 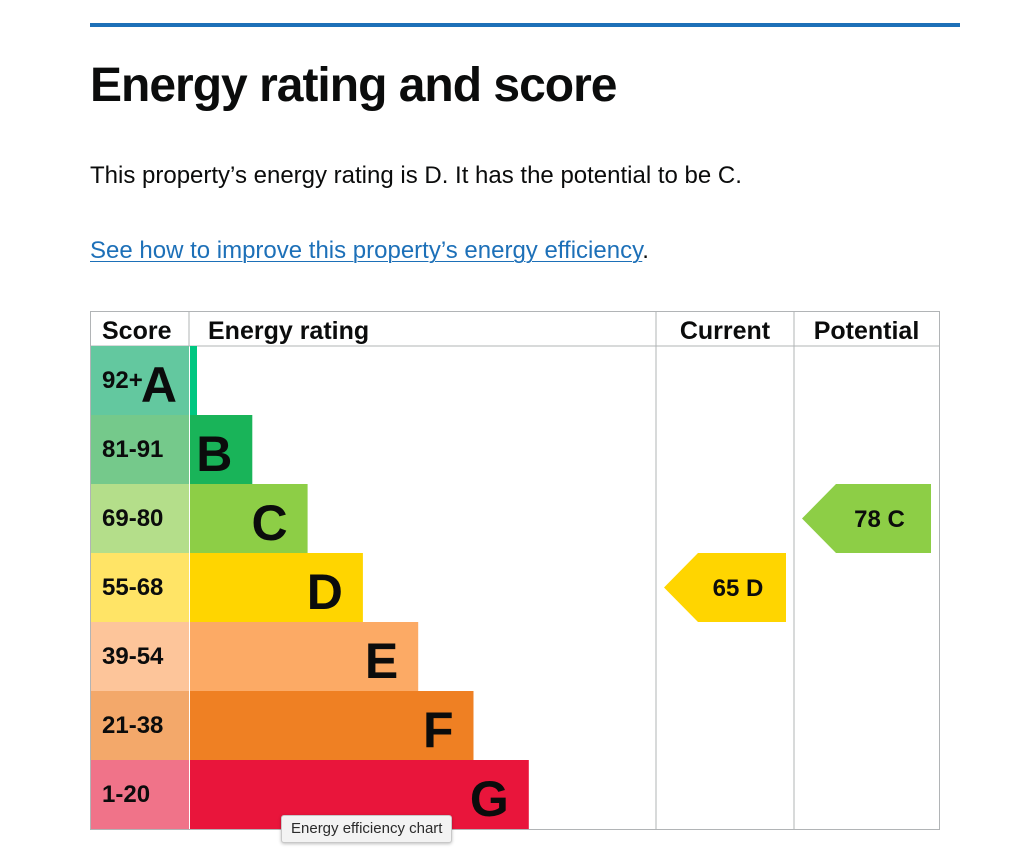 I want to click on score-cell-b, so click(x=140, y=449).